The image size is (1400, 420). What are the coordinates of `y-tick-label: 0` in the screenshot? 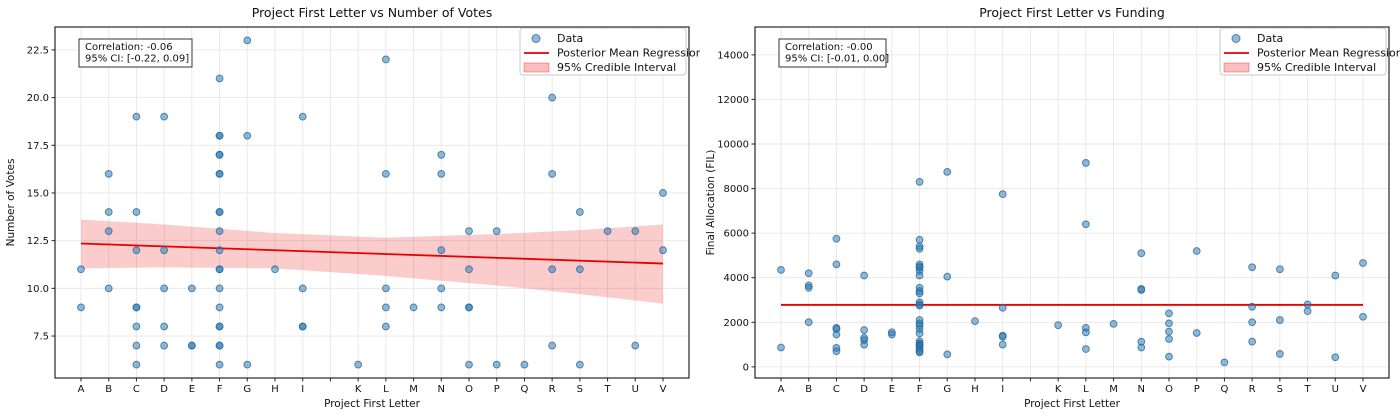 It's located at (746, 367).